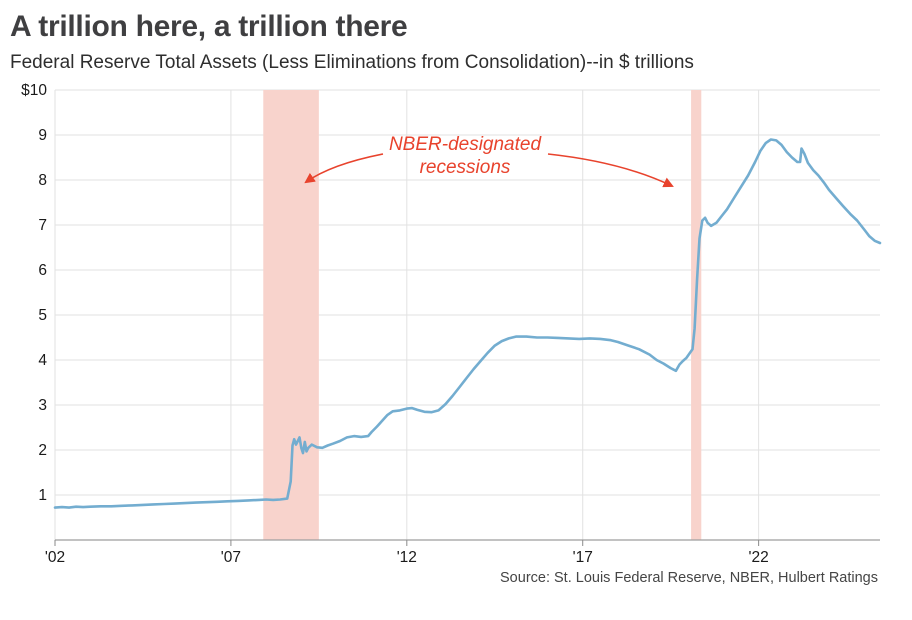 The width and height of the screenshot is (912, 620). What do you see at coordinates (407, 557) in the screenshot?
I see `x-axis-label: '12` at bounding box center [407, 557].